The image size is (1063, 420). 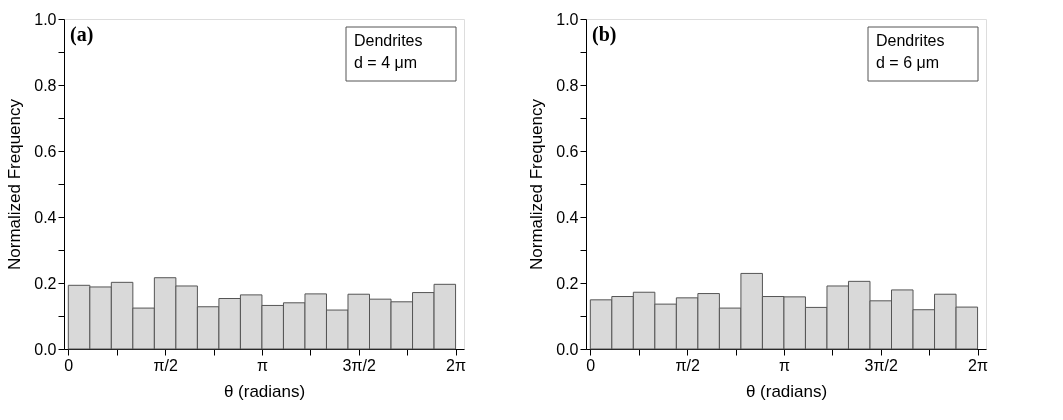 I want to click on annotation: (a), so click(x=82, y=34).